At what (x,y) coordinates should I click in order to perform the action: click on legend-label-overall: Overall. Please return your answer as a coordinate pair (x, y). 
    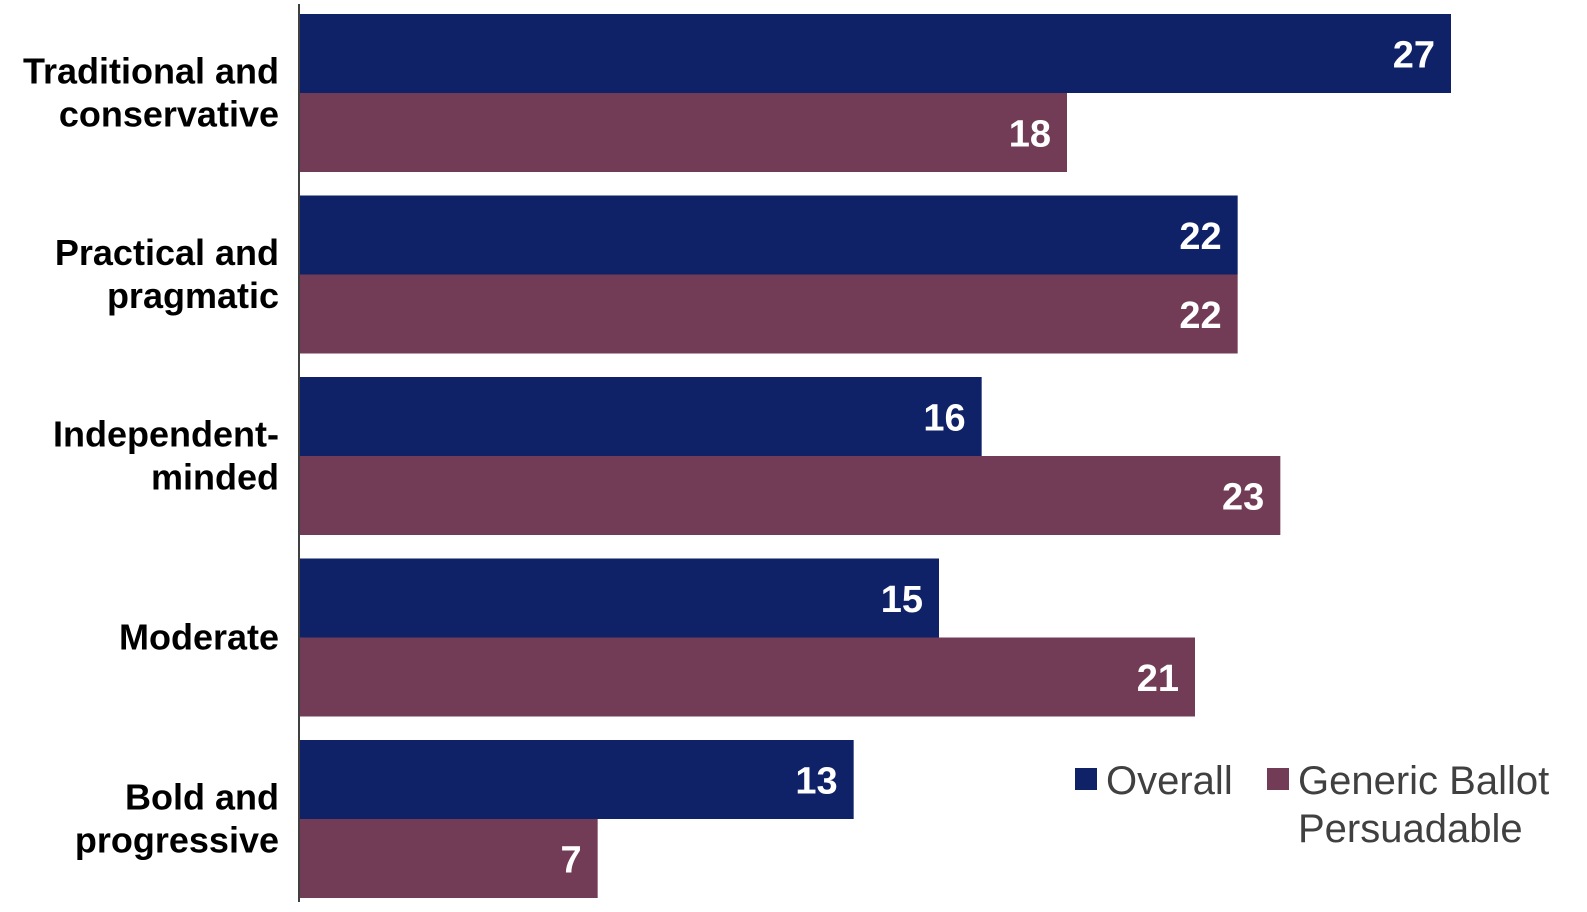
    Looking at the image, I should click on (1169, 781).